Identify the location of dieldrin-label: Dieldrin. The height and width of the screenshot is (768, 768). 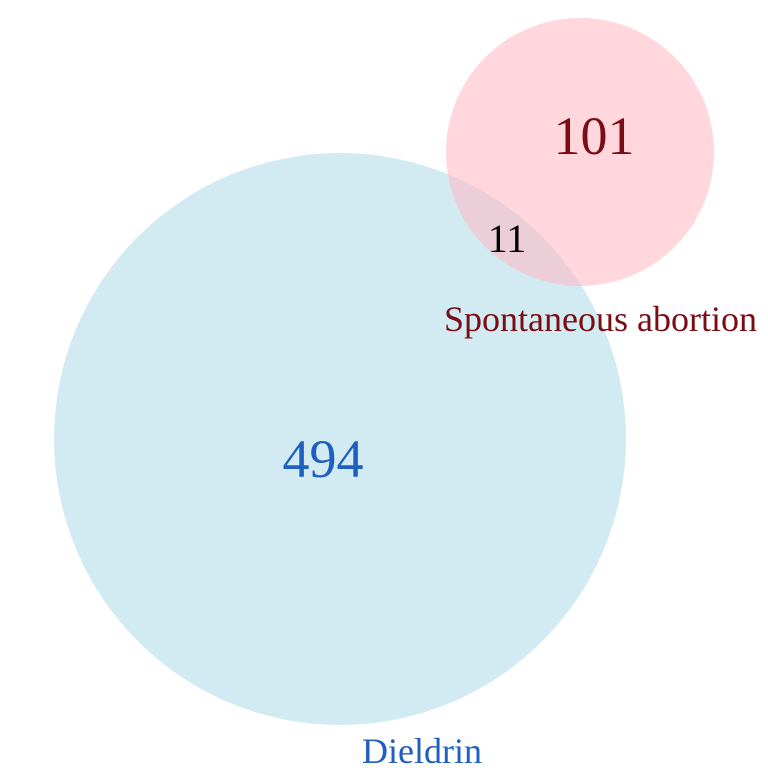
(422, 749).